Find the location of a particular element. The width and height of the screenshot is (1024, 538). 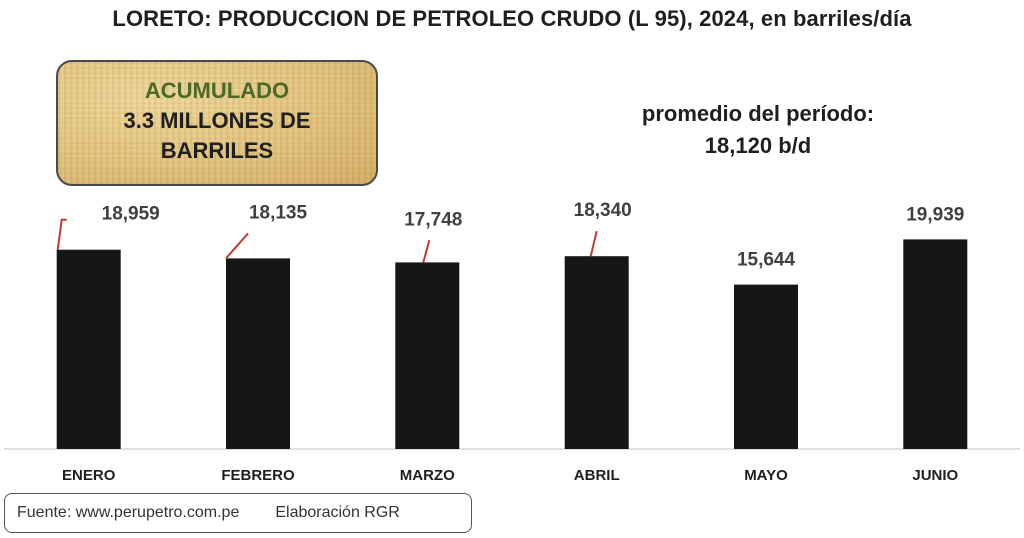

average-label: promedio del período: is located at coordinates (758, 113).